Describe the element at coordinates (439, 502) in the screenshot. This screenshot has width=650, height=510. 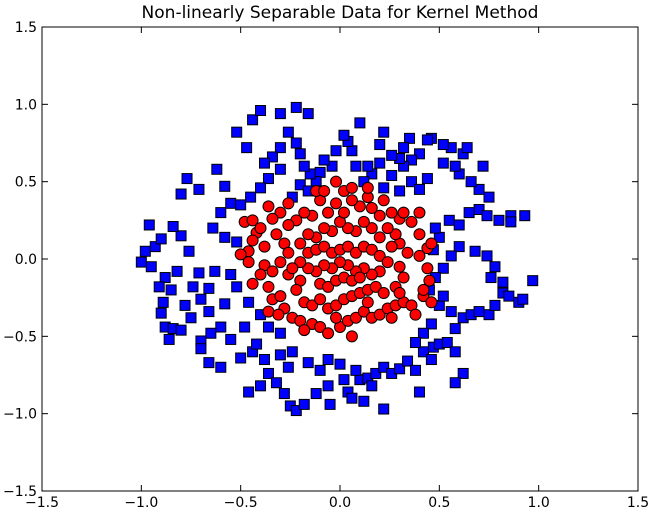
I see `x-tick-label: 0.5` at that location.